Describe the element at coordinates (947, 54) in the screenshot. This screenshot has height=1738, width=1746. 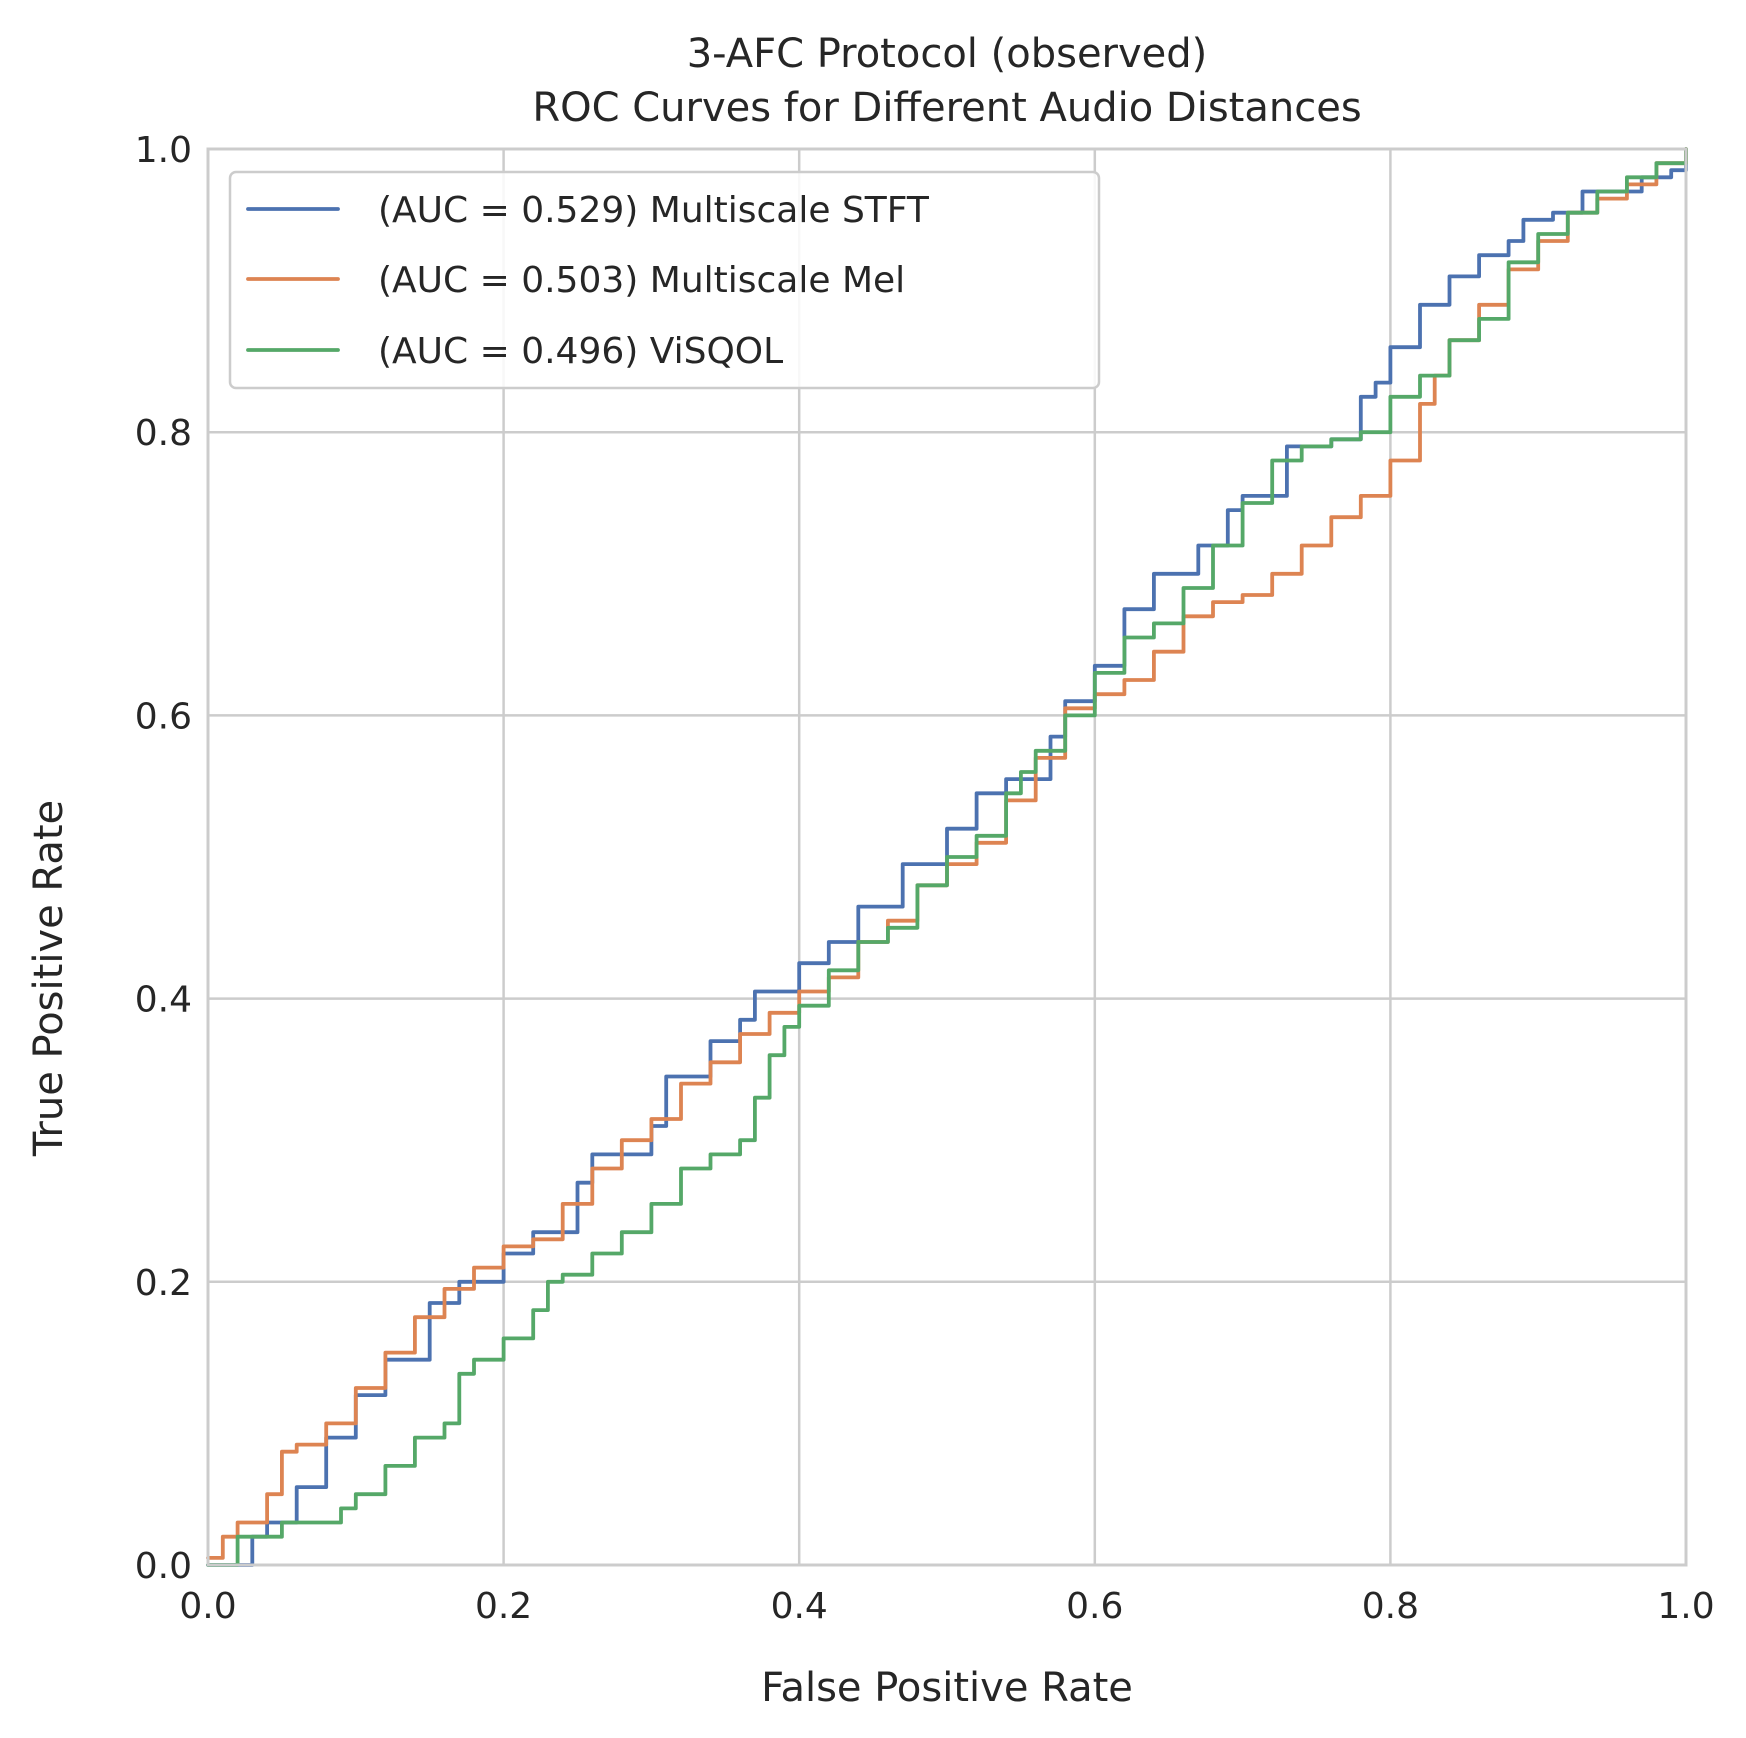
I see `chart-title-line-1: 3-AFC Protocol (observed)` at that location.